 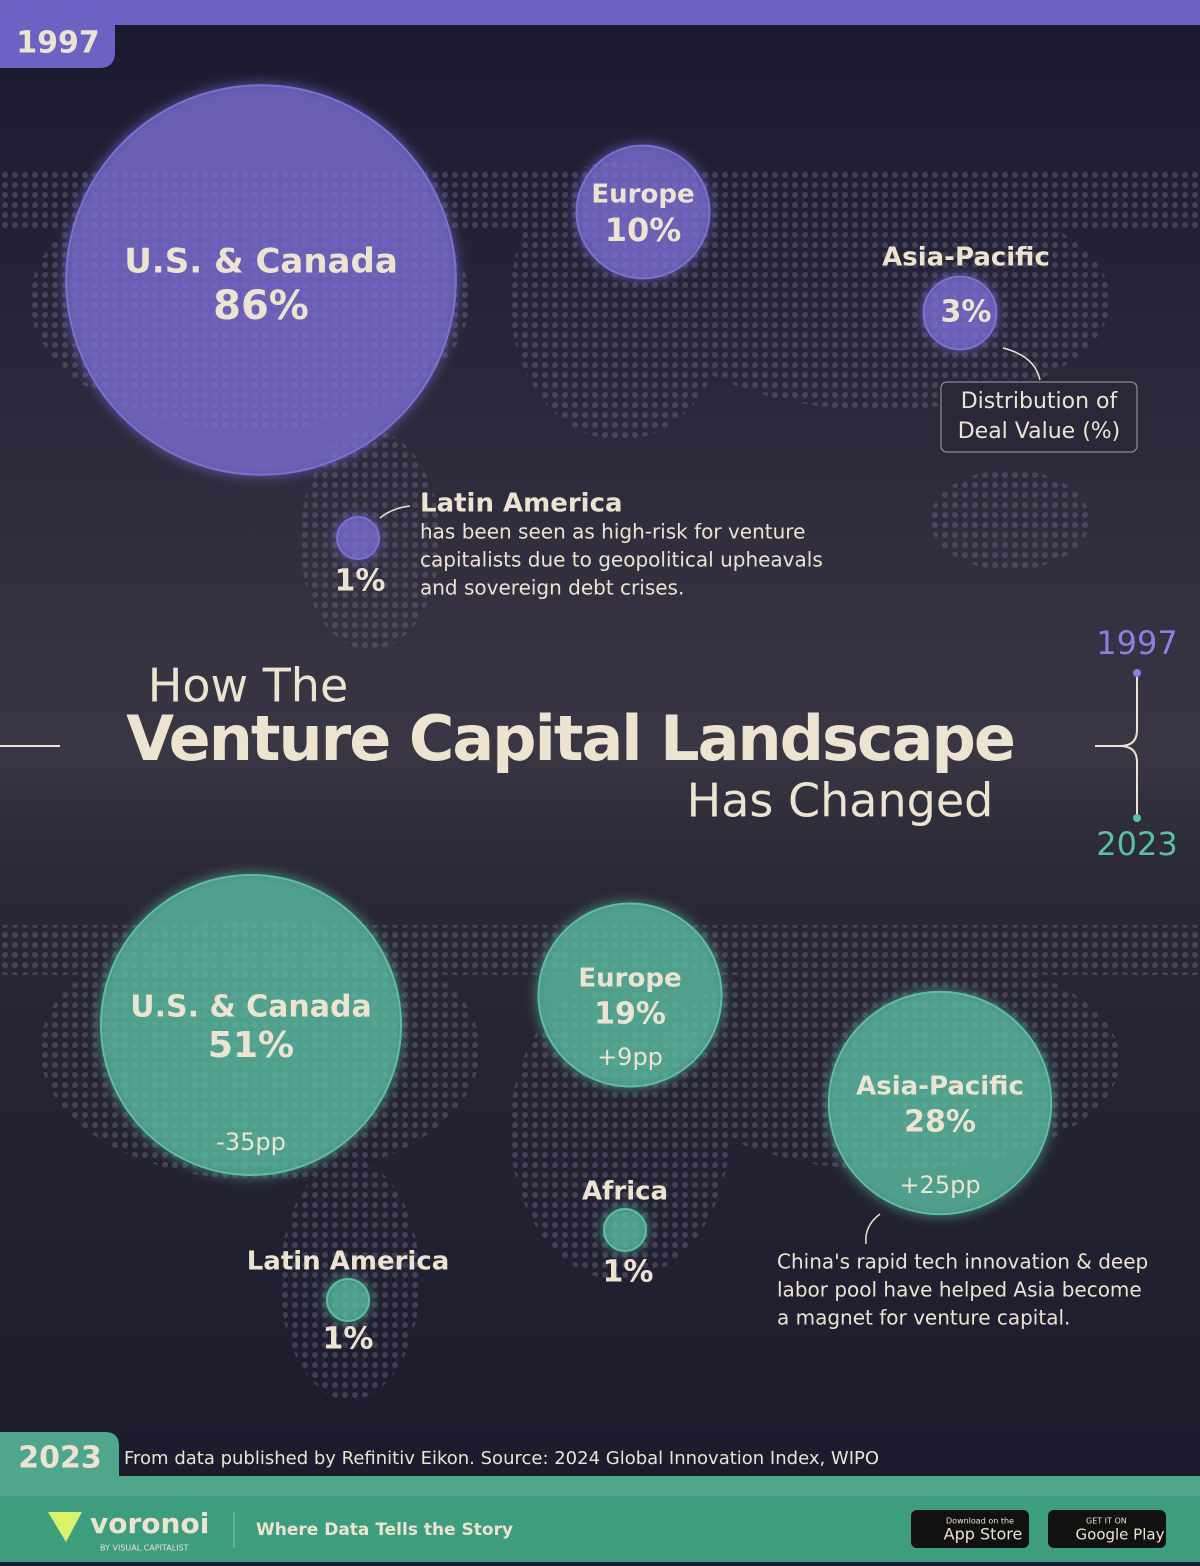 I want to click on note: and sovereign debt crises., so click(x=552, y=588).